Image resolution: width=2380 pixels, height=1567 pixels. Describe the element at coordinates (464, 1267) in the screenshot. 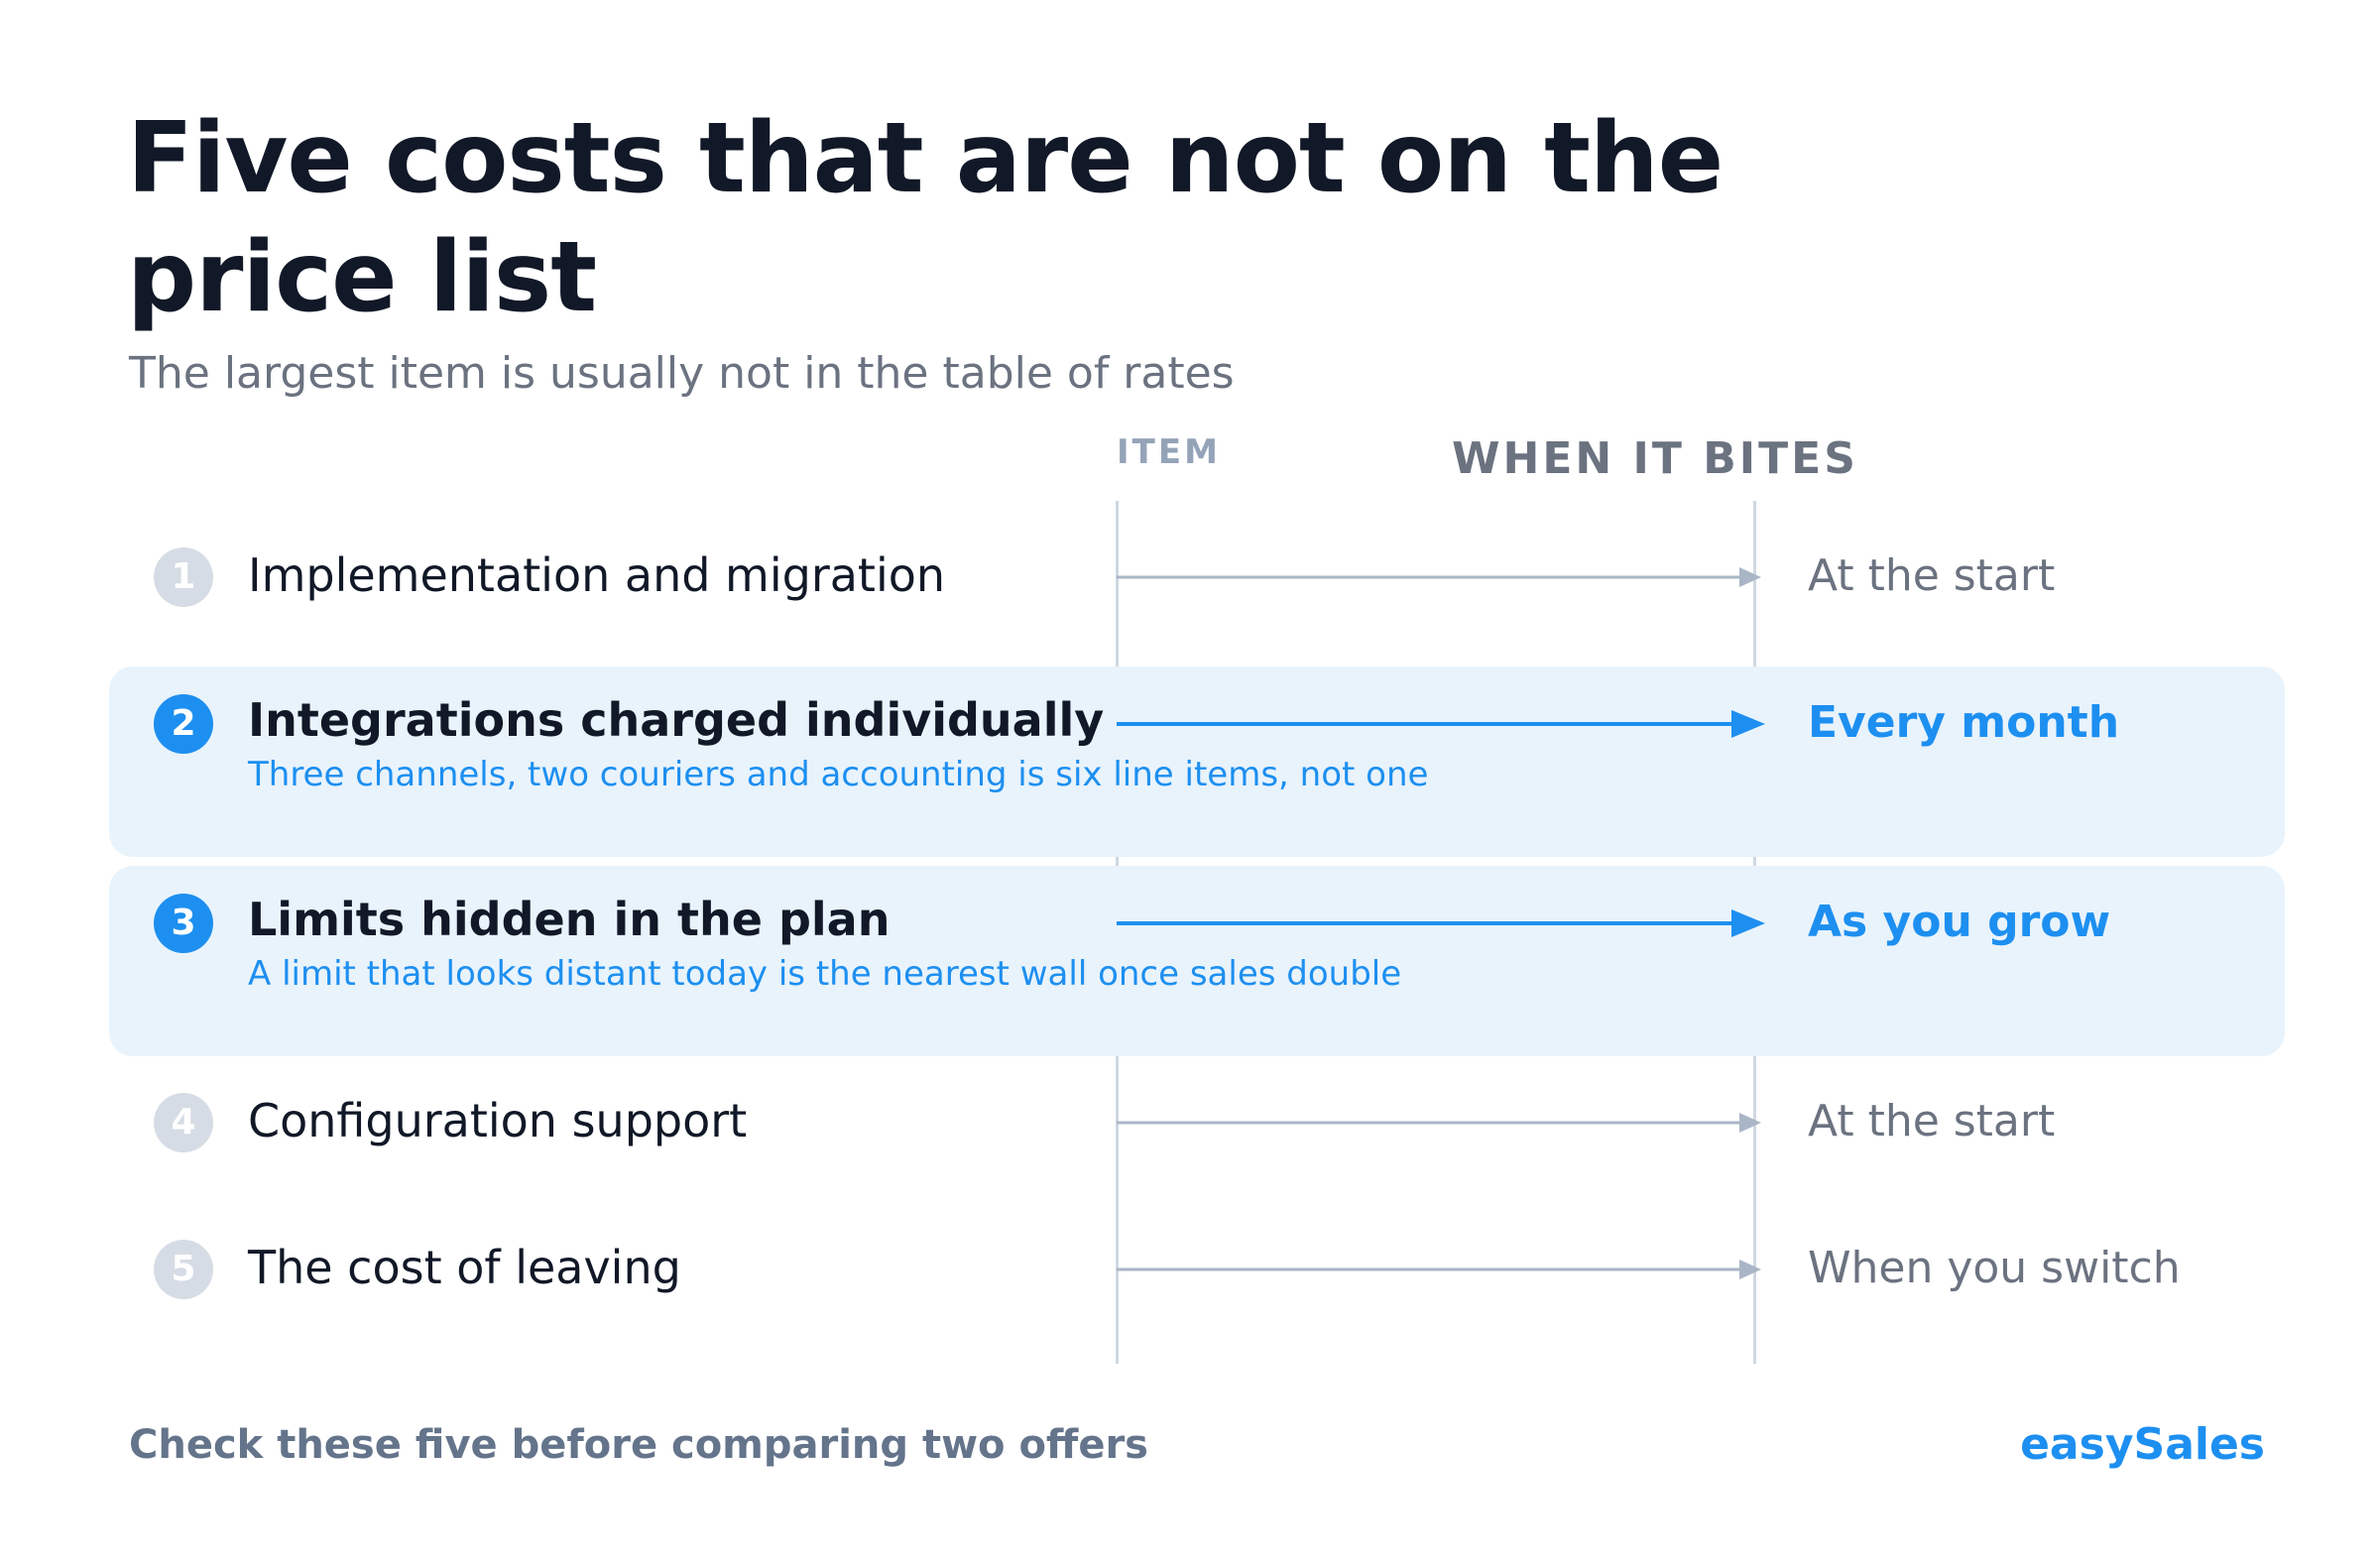

I see `row-label: The cost of leaving` at that location.